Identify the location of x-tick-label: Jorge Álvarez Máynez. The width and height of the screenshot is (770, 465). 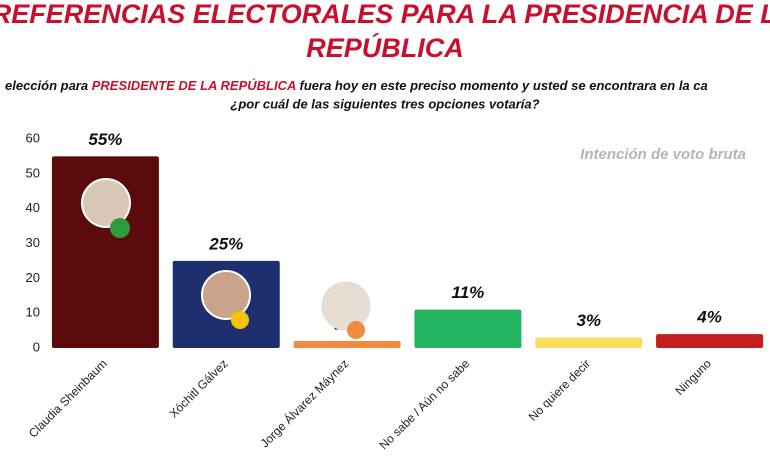
(304, 403).